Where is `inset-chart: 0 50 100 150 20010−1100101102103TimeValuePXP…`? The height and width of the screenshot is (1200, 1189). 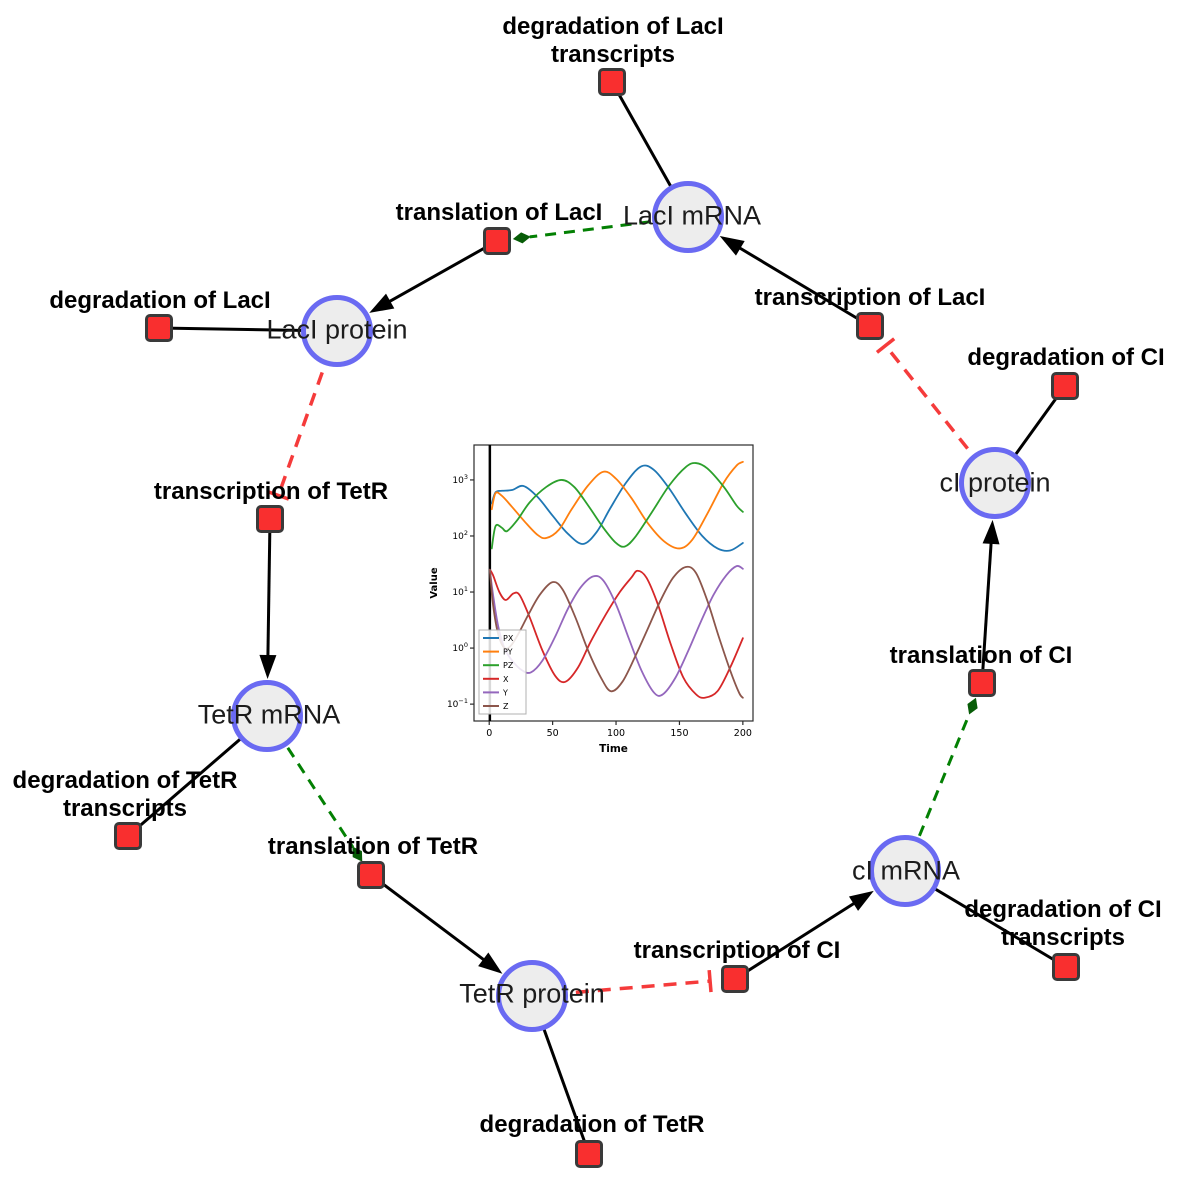 inset-chart: 0 50 100 150 20010−1100101102103TimeValuePXP… is located at coordinates (600, 605).